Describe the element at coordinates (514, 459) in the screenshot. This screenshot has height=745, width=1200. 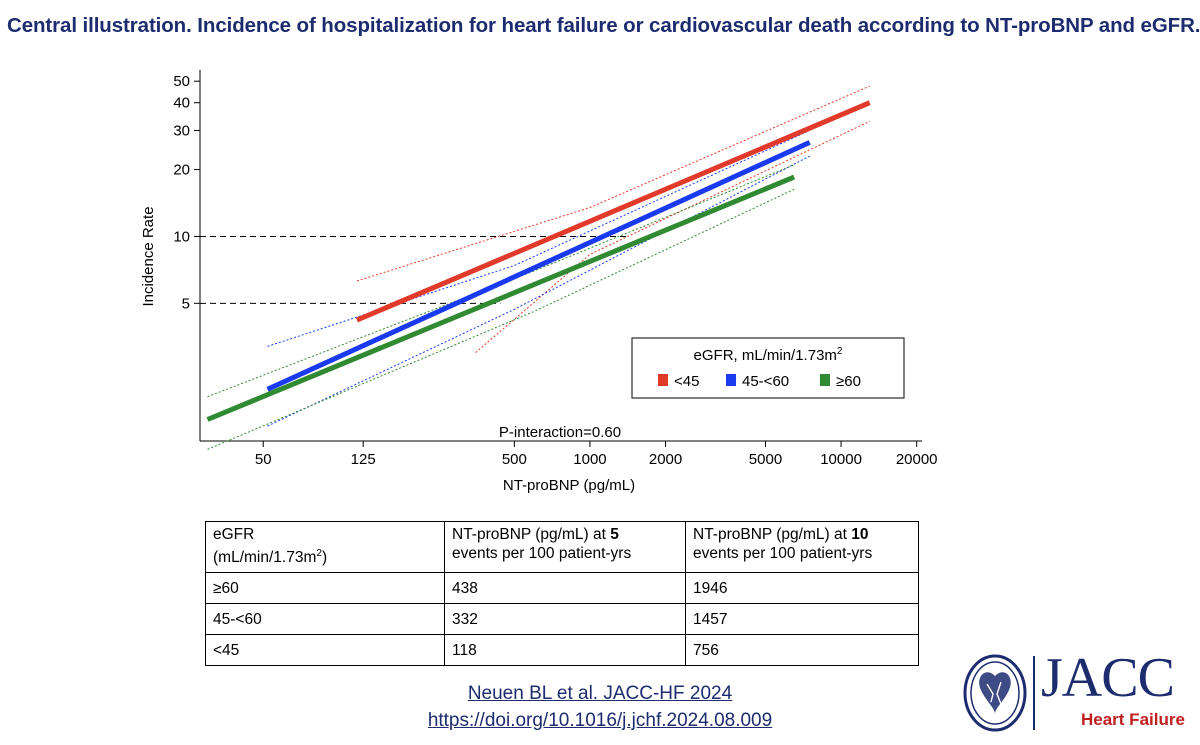
I see `x-tick-label: 500` at that location.